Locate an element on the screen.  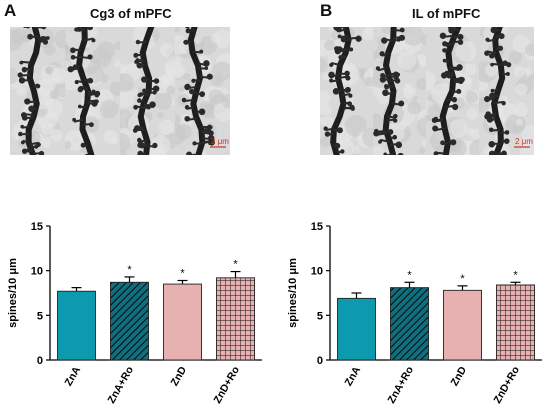
panel-a-letter: A is located at coordinates (10, 10).